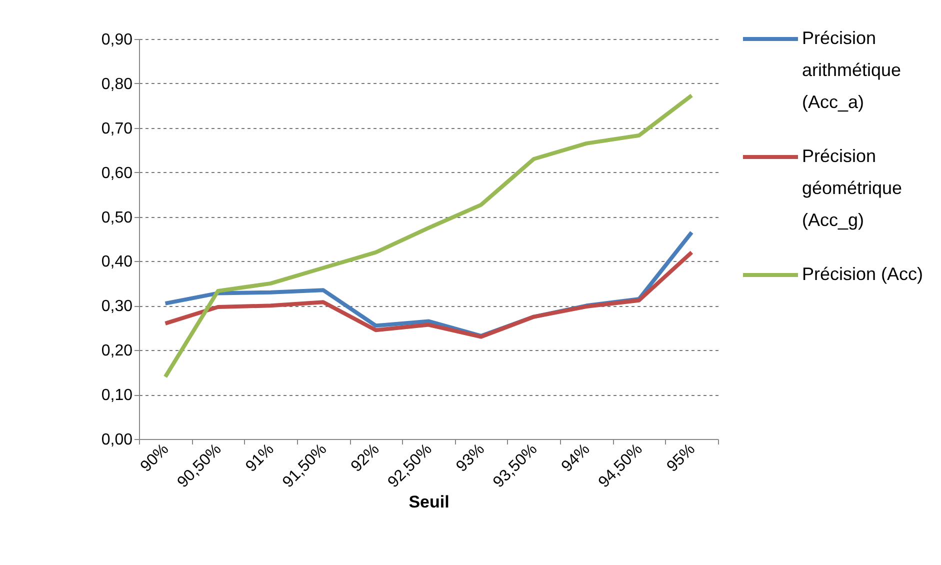 Image resolution: width=941 pixels, height=565 pixels. Describe the element at coordinates (117, 84) in the screenshot. I see `y-tick-label: 0,80` at that location.